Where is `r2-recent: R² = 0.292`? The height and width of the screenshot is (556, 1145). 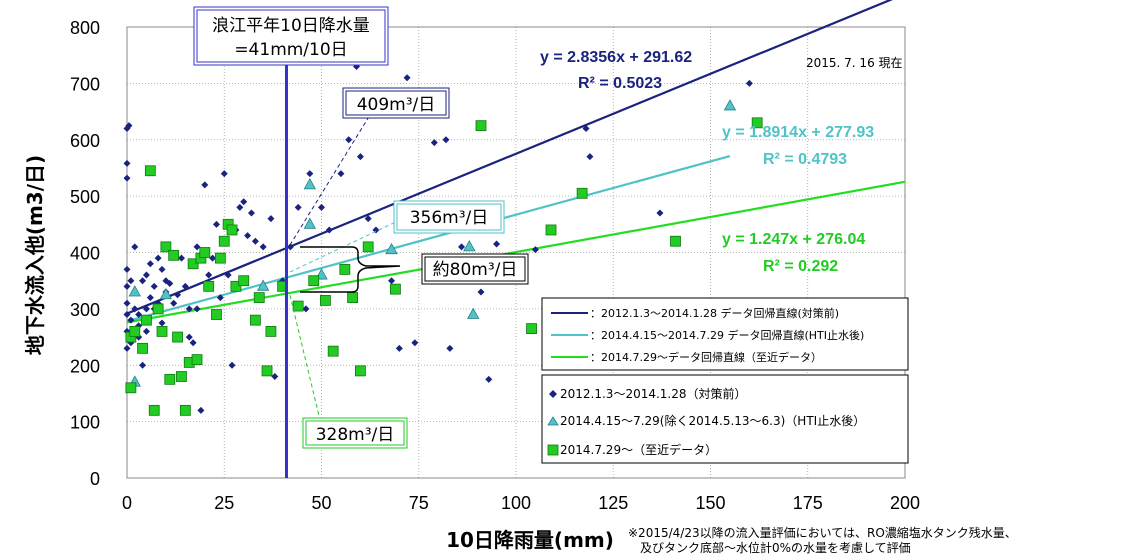 r2-recent: R² = 0.292 is located at coordinates (800, 266).